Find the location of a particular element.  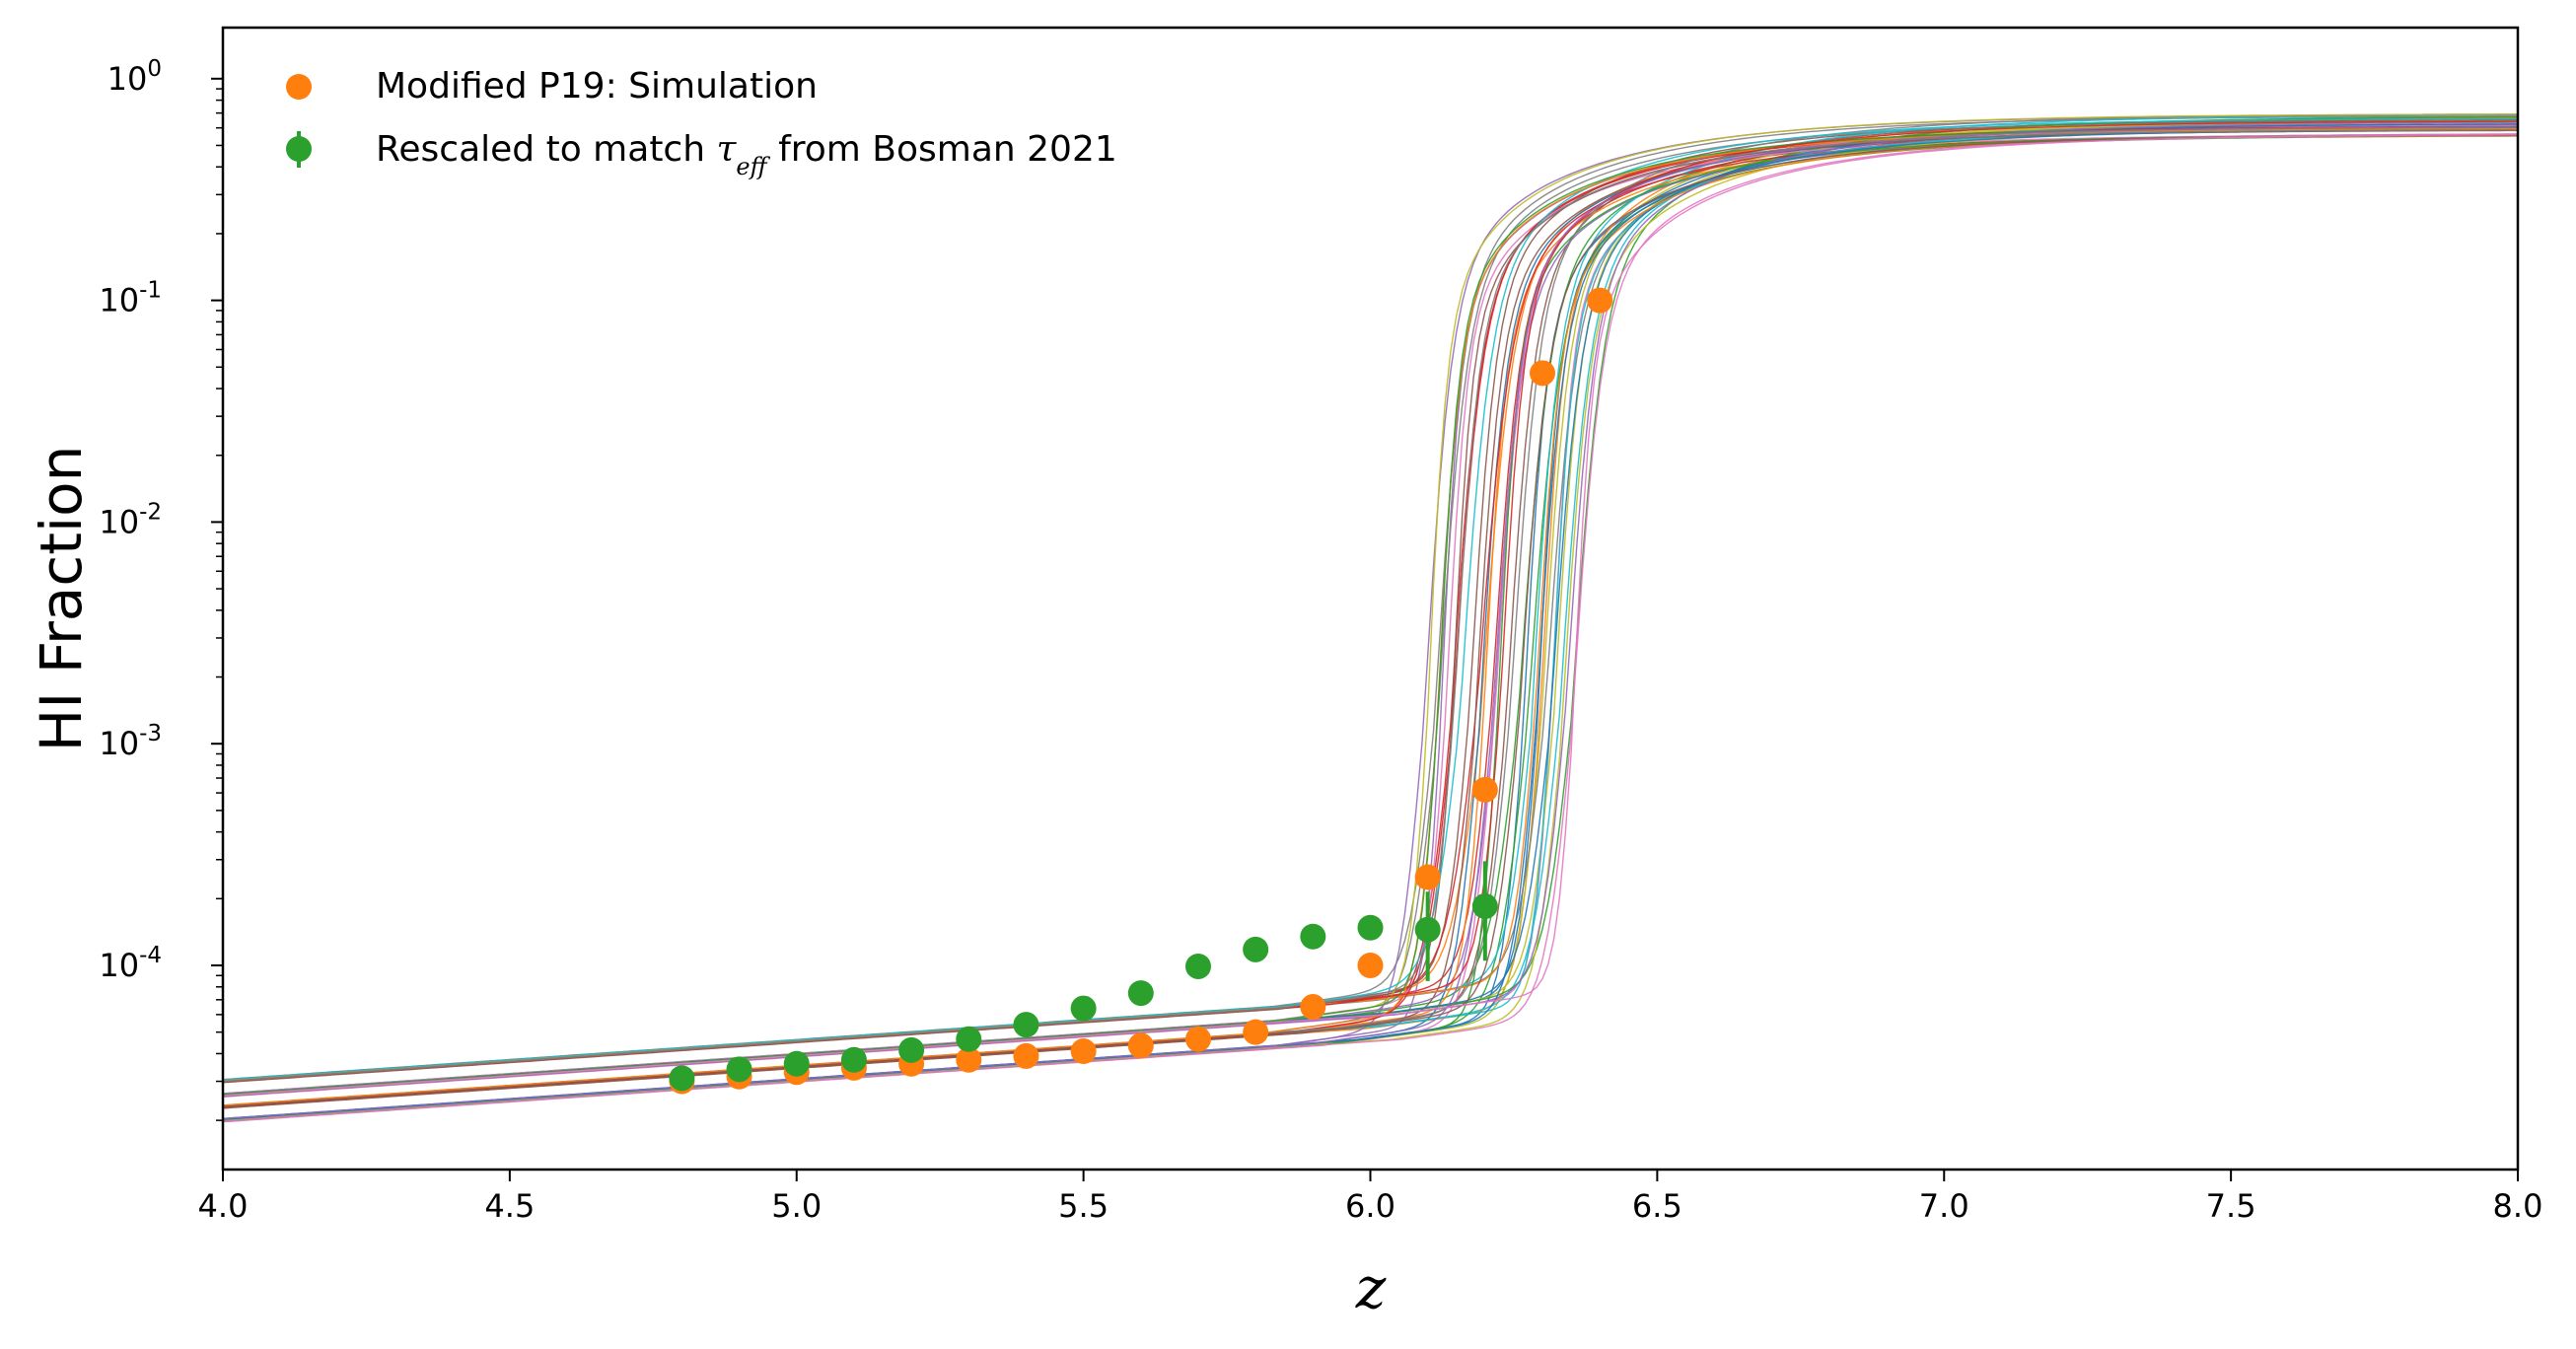

legend-marker-orange is located at coordinates (299, 87).